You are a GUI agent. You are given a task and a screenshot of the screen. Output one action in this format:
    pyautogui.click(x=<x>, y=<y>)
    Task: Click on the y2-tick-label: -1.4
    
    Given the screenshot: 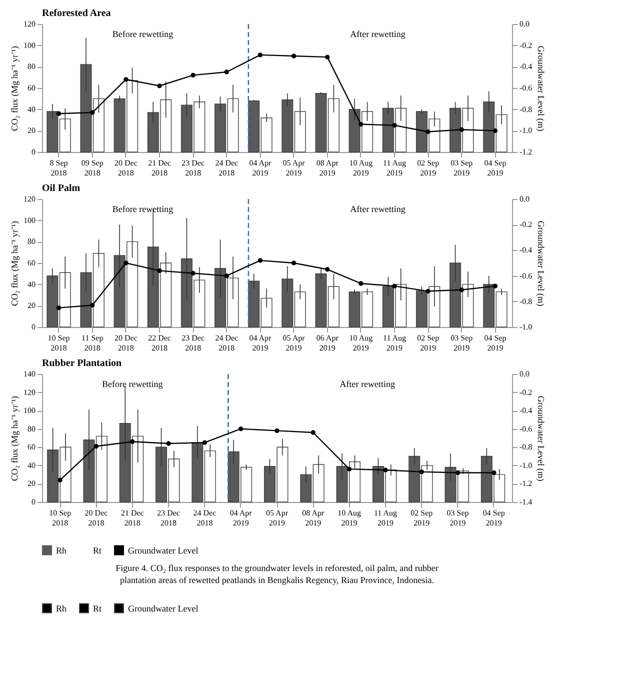 What is the action you would take?
    pyautogui.click(x=526, y=502)
    